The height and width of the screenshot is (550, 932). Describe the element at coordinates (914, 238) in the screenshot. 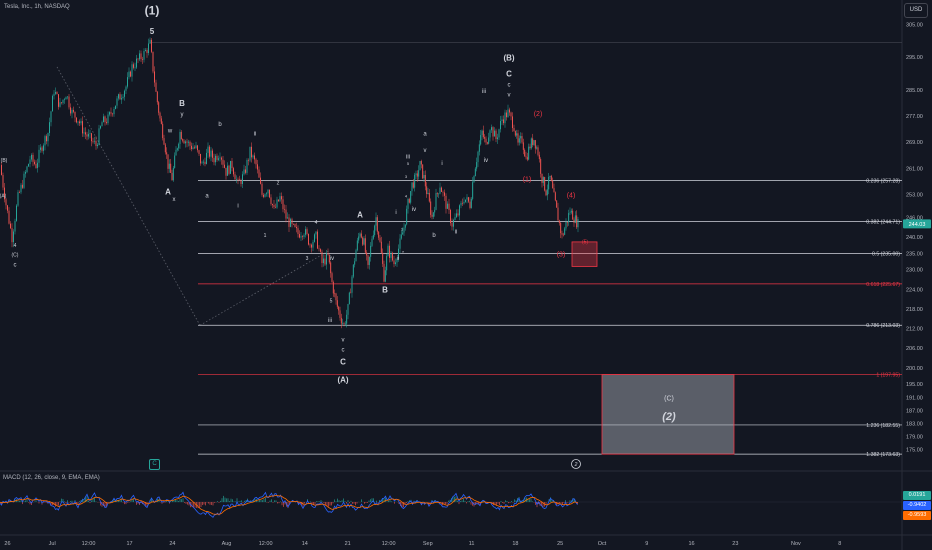

I see `price-tick-label: 240.00` at that location.